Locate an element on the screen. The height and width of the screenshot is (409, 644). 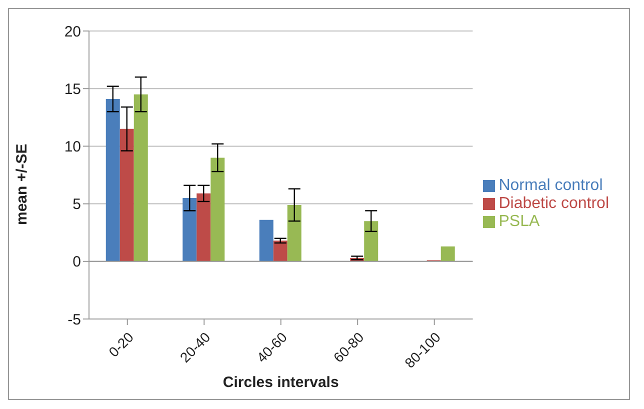
legend-label: Normal control is located at coordinates (550, 185).